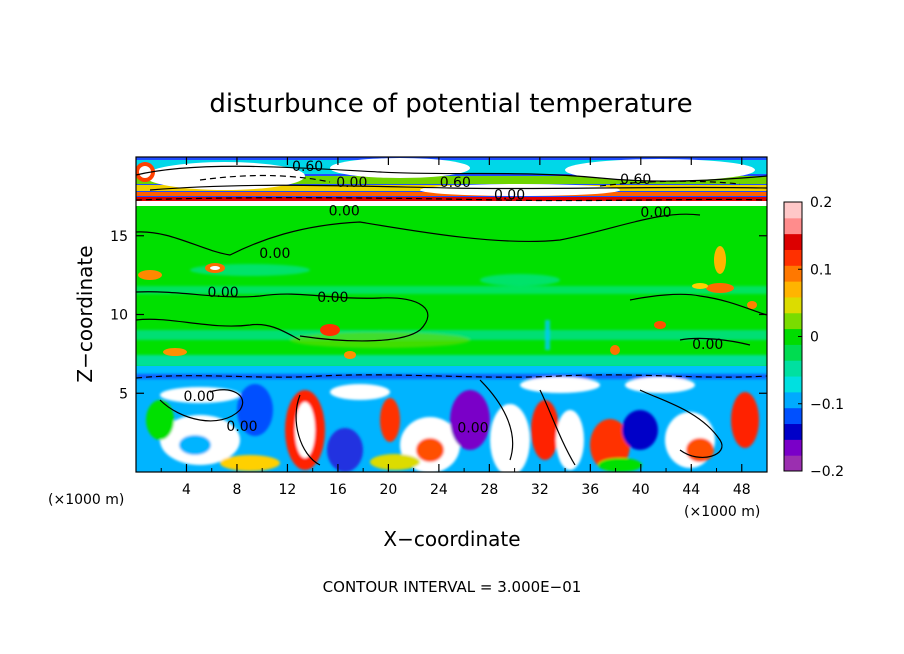 This screenshot has width=904, height=654. Describe the element at coordinates (288, 490) in the screenshot. I see `x-tick-label: 12` at that location.